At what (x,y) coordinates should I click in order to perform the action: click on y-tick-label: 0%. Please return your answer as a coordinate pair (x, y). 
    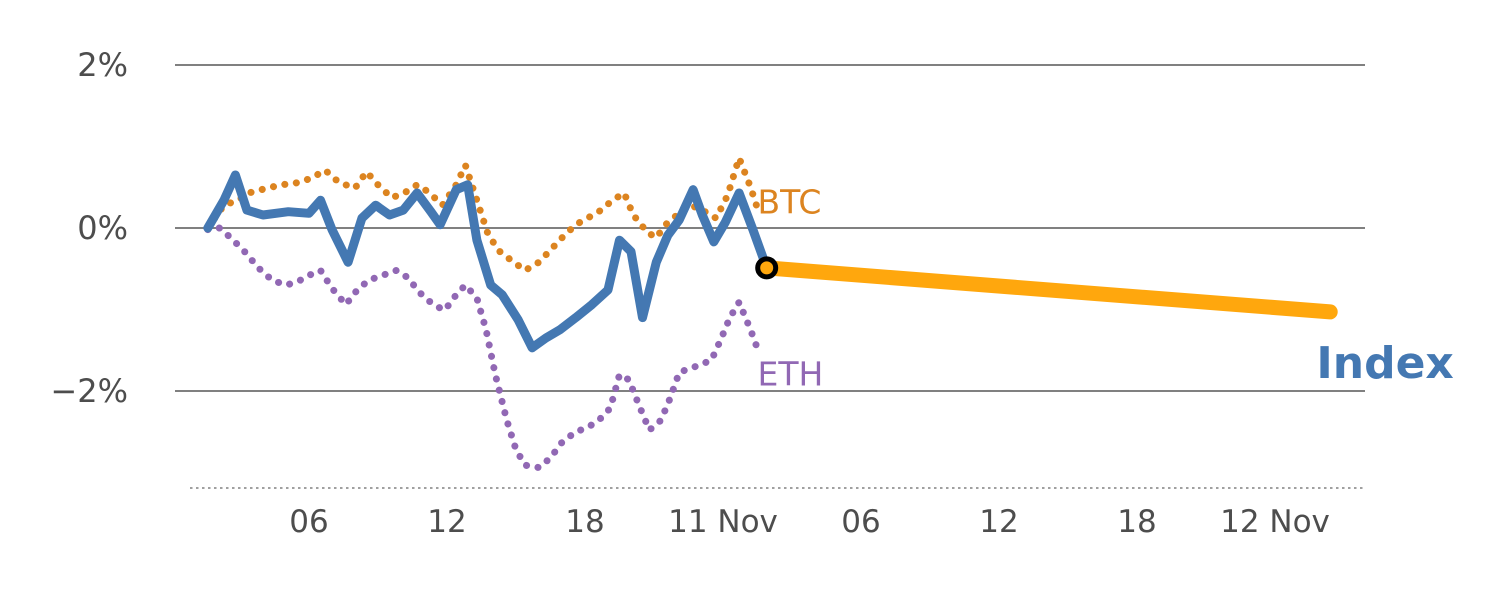
    Looking at the image, I should click on (102, 228).